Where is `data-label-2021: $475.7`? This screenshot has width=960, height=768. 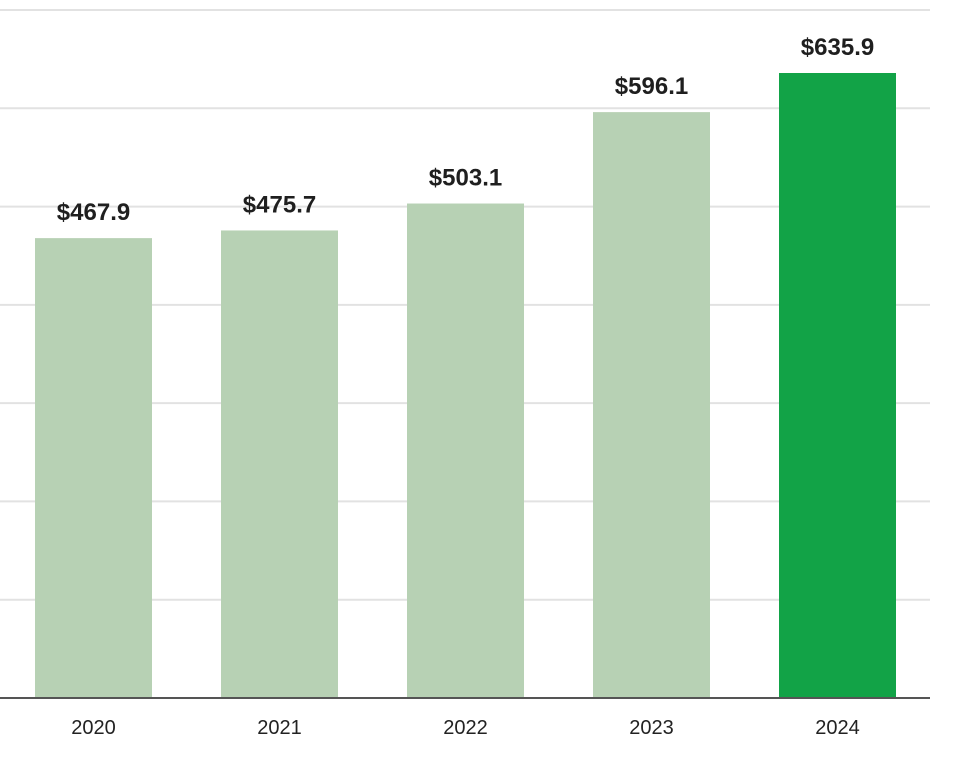
data-label-2021: $475.7 is located at coordinates (279, 204).